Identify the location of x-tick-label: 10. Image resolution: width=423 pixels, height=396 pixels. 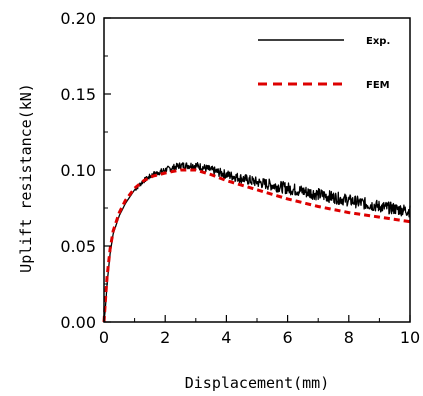
(410, 337).